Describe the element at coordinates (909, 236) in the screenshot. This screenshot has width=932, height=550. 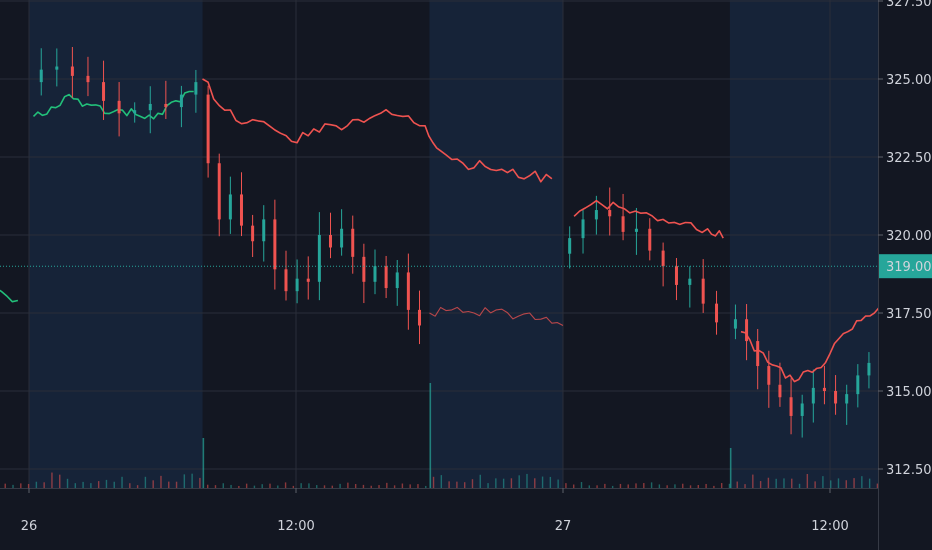
I see `y-tick-label: 320.00` at that location.